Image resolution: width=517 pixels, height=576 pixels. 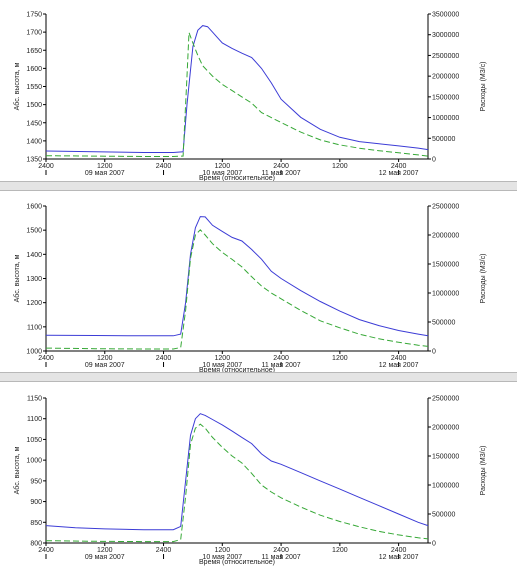 What do you see at coordinates (34, 15) in the screenshot?
I see `y-tick-label: 1750` at bounding box center [34, 15].